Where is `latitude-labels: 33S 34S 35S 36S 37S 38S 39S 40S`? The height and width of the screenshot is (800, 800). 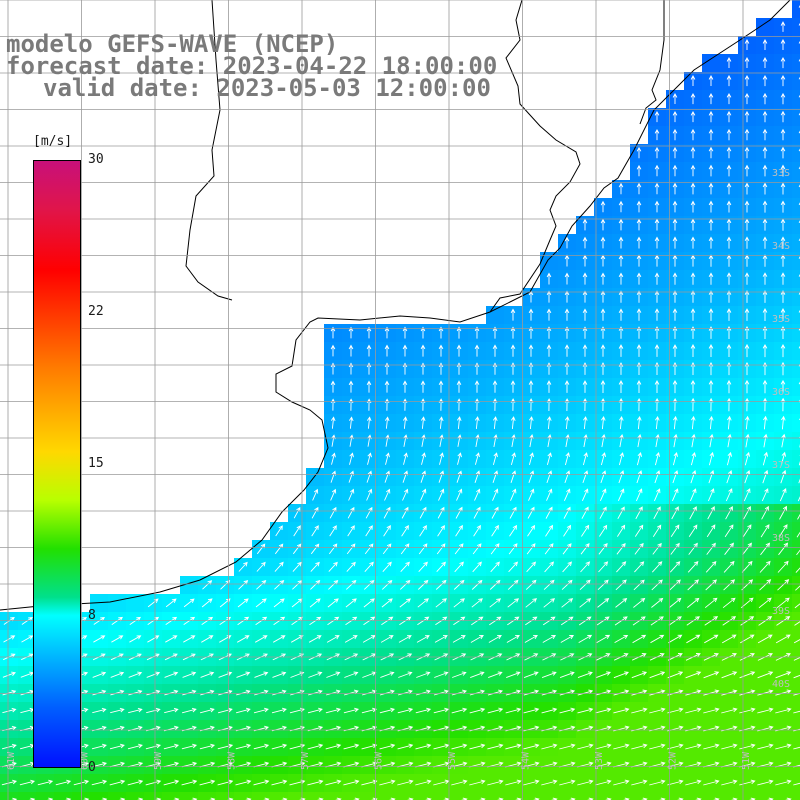
latitude-labels: 33S 34S 35S 36S 37S 38S 39S 40S is located at coordinates (781, 429).